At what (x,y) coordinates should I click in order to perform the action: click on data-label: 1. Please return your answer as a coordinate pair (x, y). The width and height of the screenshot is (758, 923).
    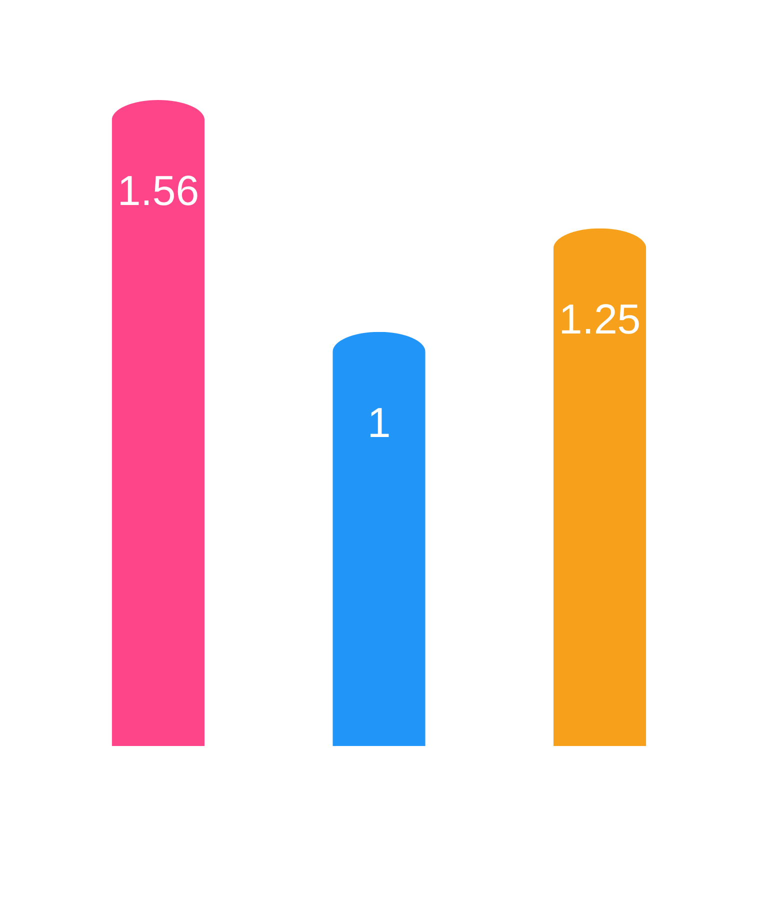
    Looking at the image, I should click on (379, 422).